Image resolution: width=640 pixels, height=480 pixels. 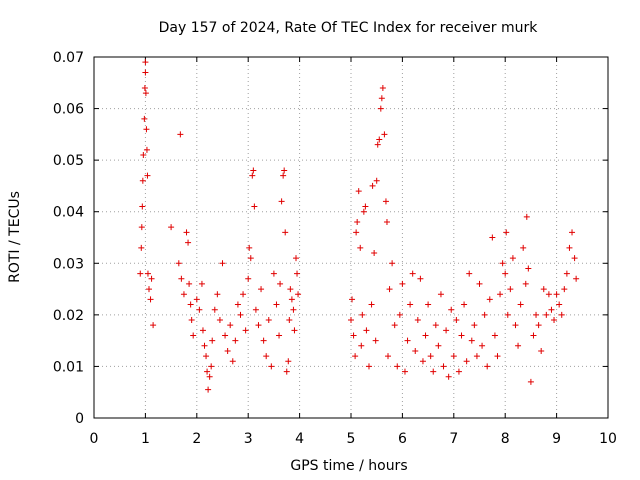 What do you see at coordinates (505, 439) in the screenshot?
I see `x-tick-label: 8` at bounding box center [505, 439].